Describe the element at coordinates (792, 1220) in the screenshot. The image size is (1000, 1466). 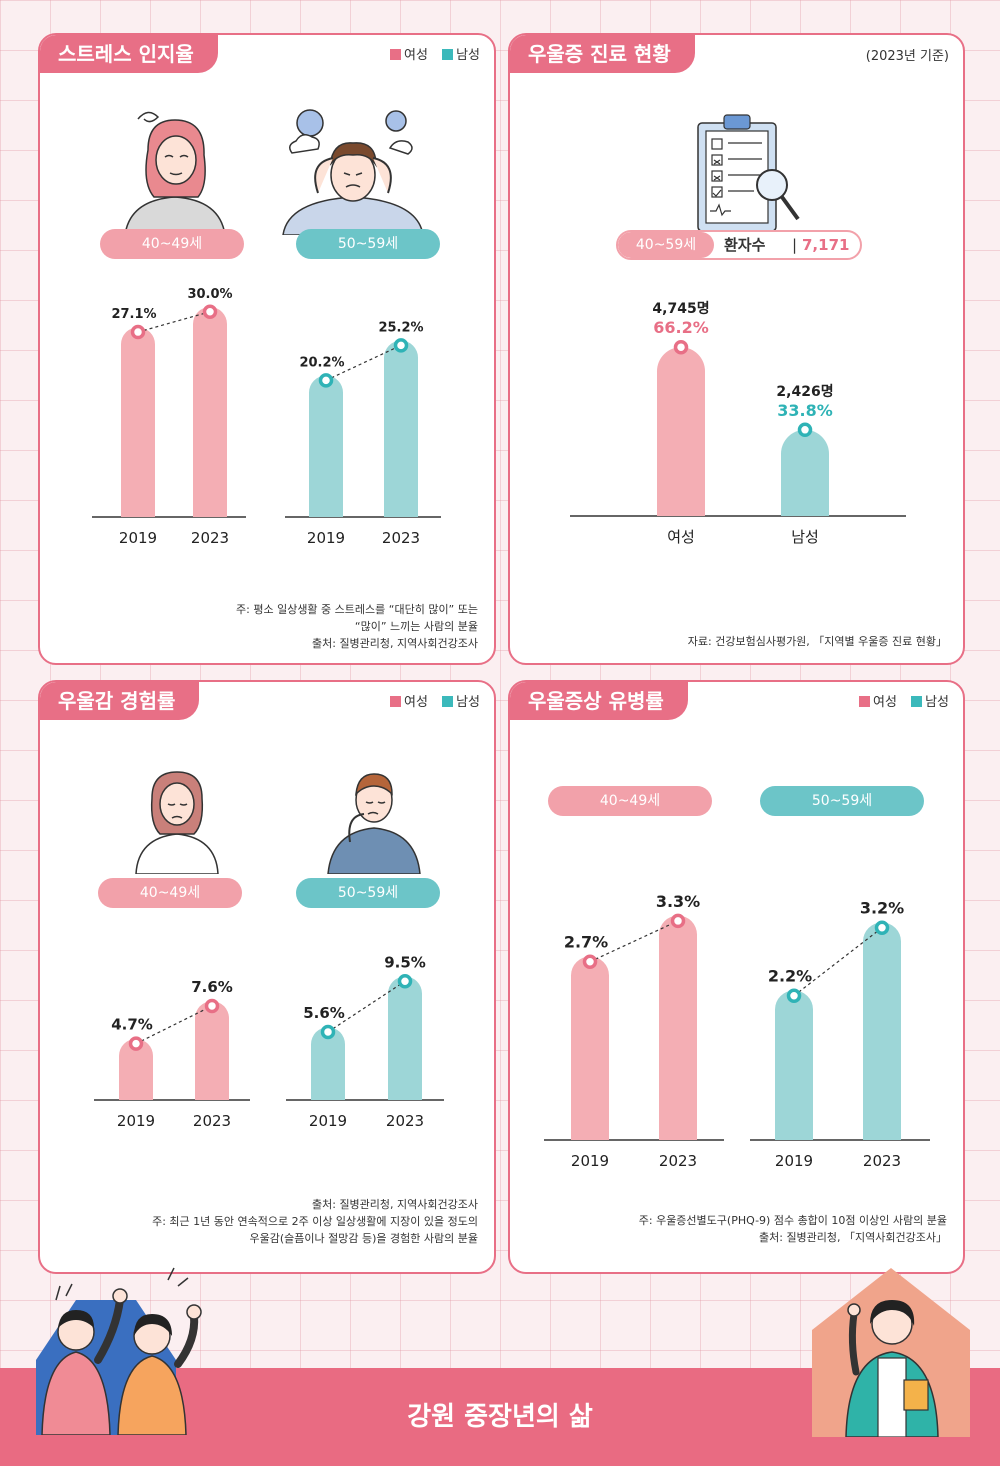
I see `note-line-1: 주: 우울증선별도구(PHQ-9) 점수 총합이 10점 이상인 사람의 분율` at that location.